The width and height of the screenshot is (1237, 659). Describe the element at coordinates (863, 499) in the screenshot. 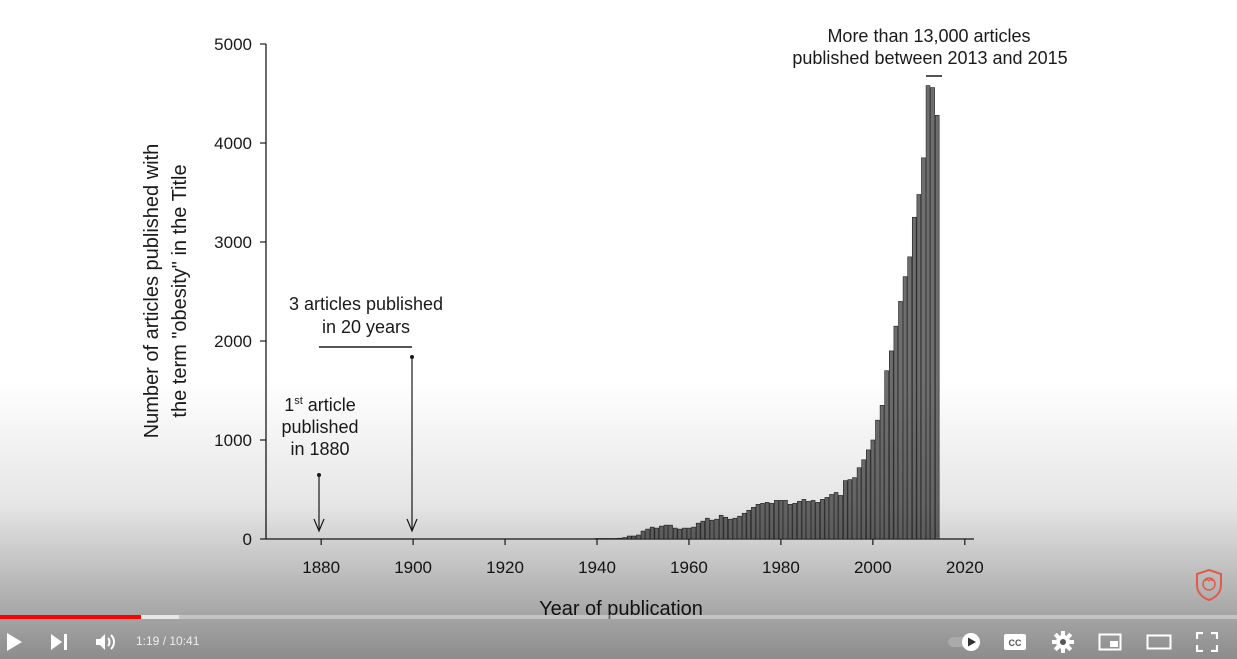

I see `bar-1998` at that location.